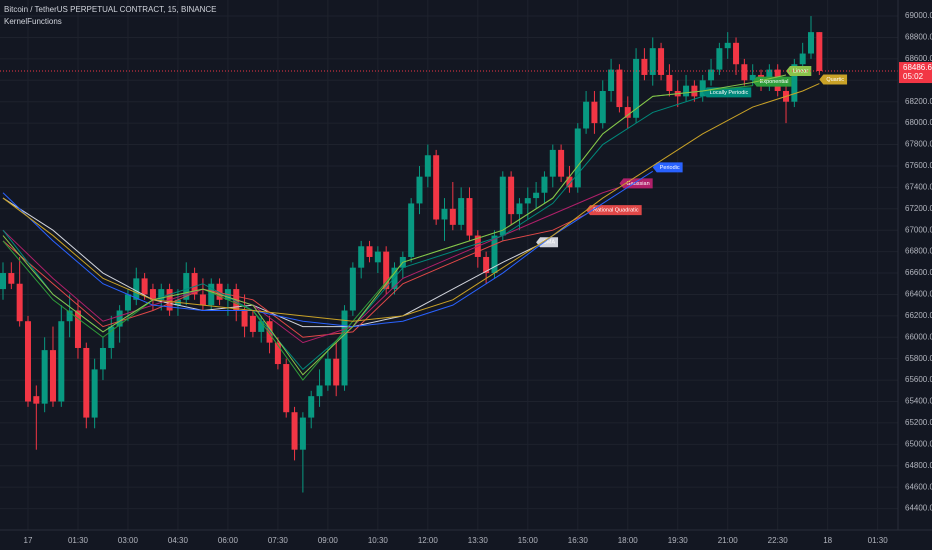 Image resolution: width=932 pixels, height=550 pixels. What do you see at coordinates (918, 422) in the screenshot?
I see `y-tick-label: 65200.0` at bounding box center [918, 422].